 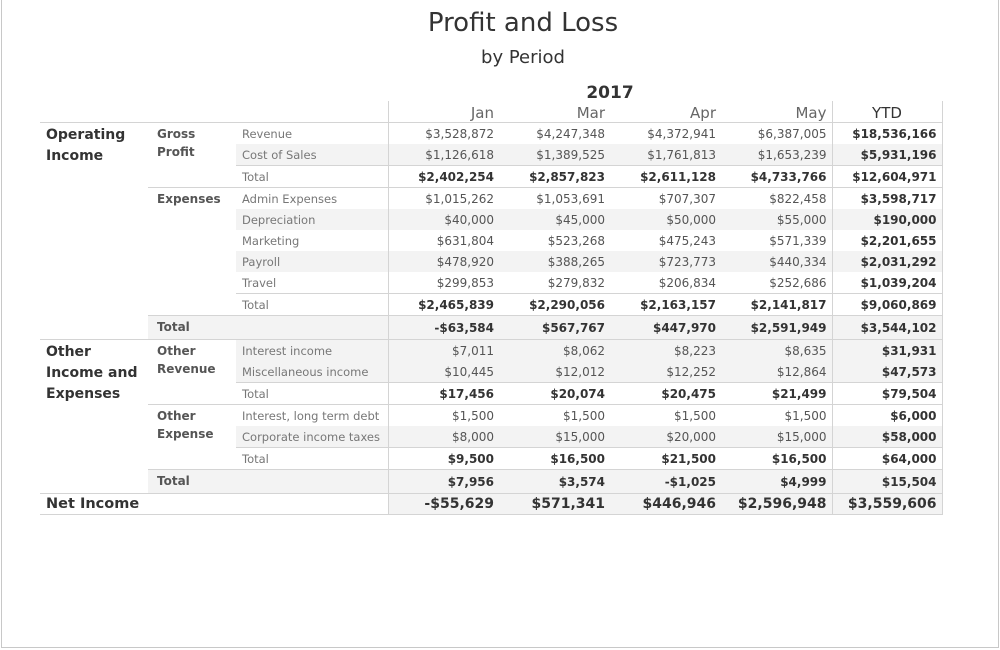 I want to click on column-header-may: May, so click(x=811, y=113).